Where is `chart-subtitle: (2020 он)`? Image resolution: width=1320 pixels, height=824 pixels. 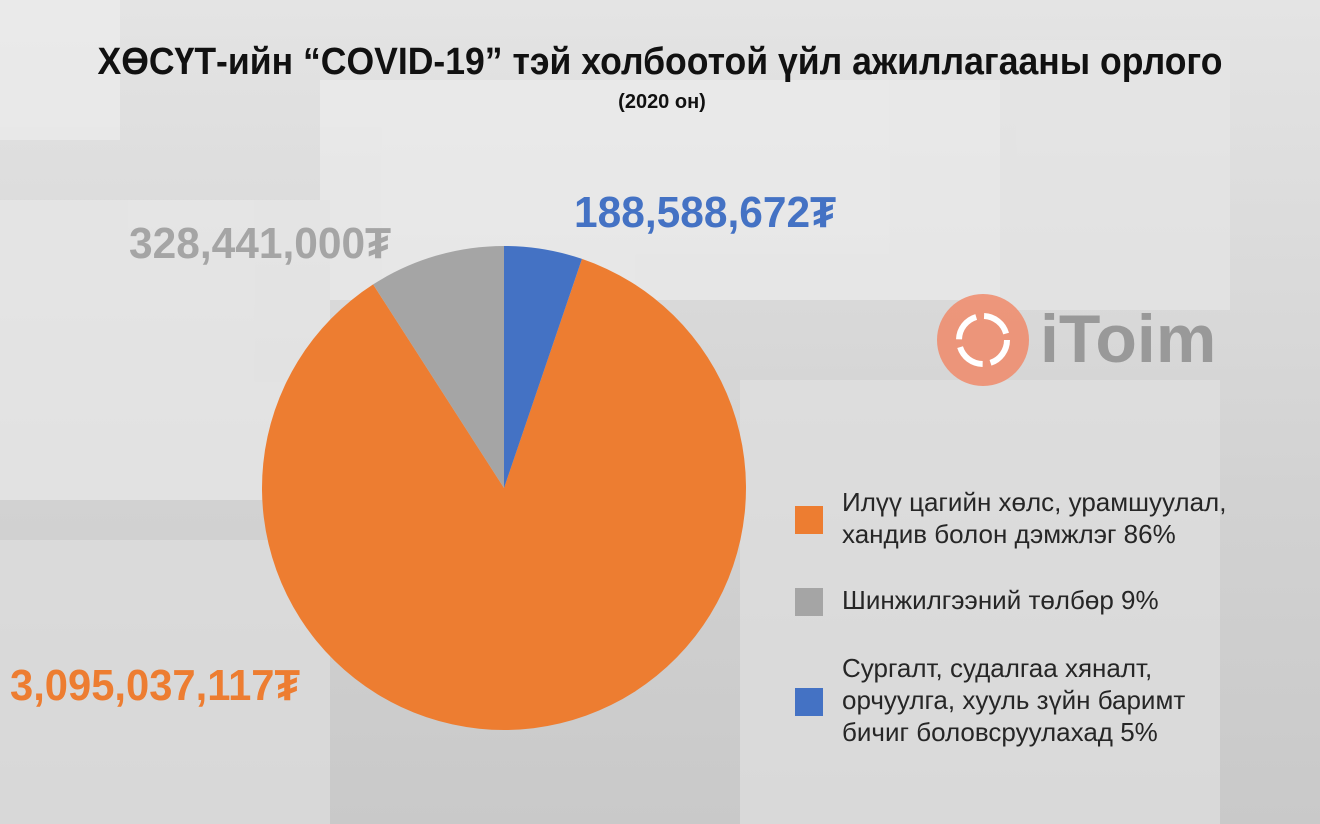 chart-subtitle: (2020 он) is located at coordinates (662, 102).